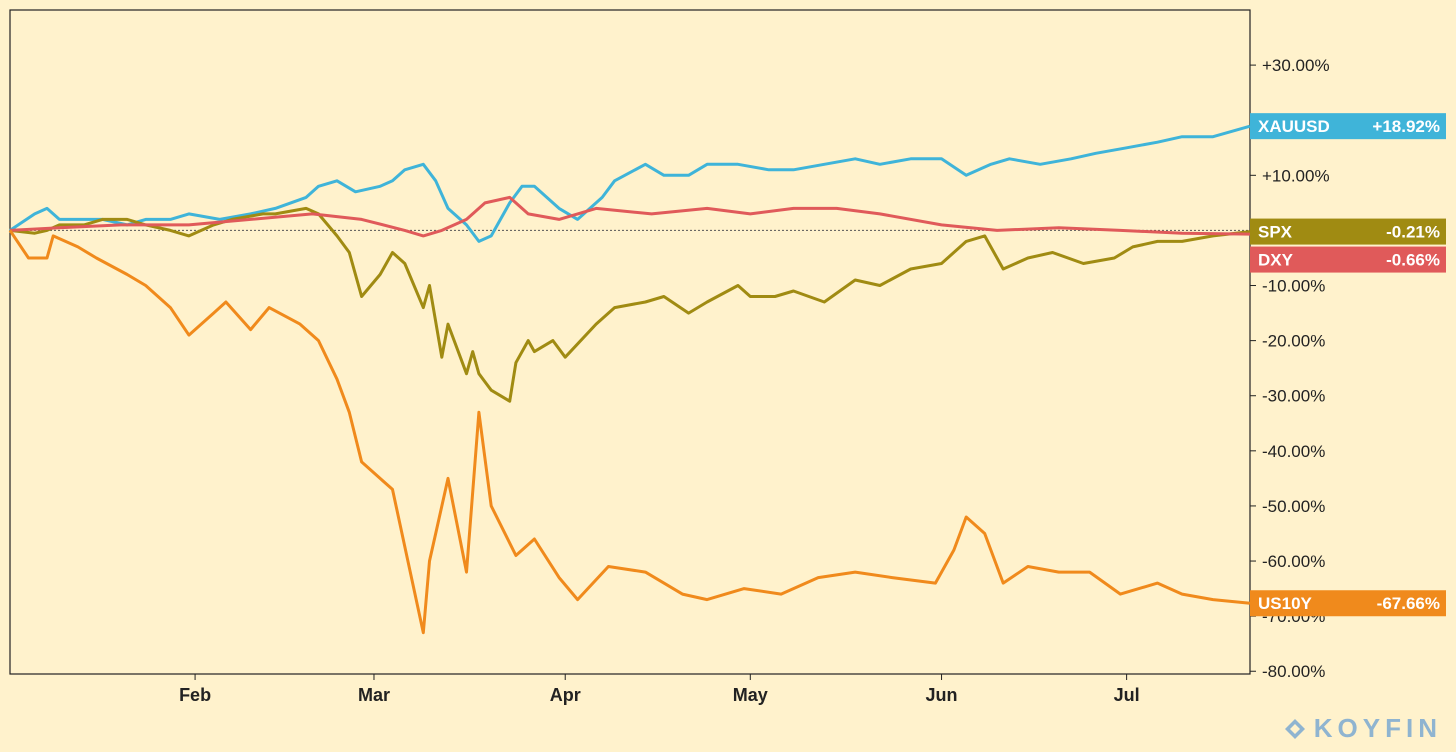 Image resolution: width=1456 pixels, height=752 pixels. What do you see at coordinates (1296, 175) in the screenshot?
I see `y-tick-label: +10.00%` at bounding box center [1296, 175].